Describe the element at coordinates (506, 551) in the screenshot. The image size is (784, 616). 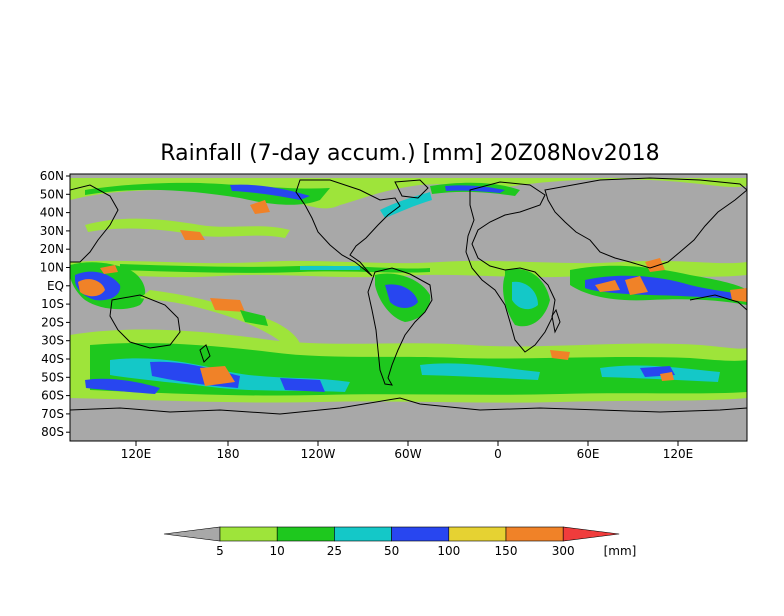
I see `legend-tick-label: 150` at that location.